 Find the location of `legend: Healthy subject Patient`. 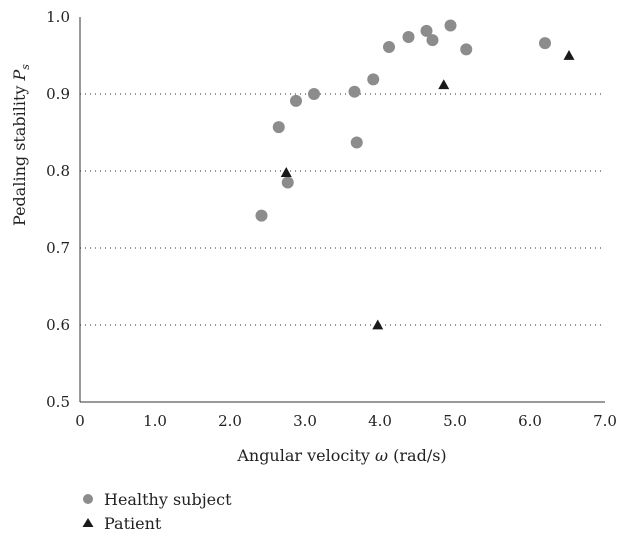

legend: Healthy subject Patient is located at coordinates (157, 511).